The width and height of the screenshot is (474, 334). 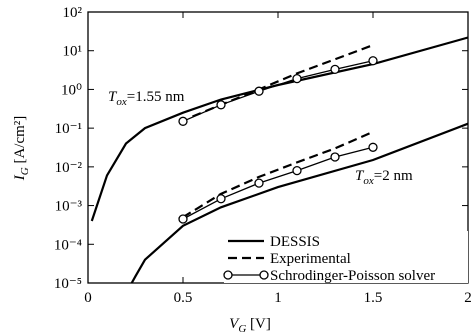 What do you see at coordinates (352, 276) in the screenshot?
I see `legend-label: Schrodinger-Poisson solver` at bounding box center [352, 276].